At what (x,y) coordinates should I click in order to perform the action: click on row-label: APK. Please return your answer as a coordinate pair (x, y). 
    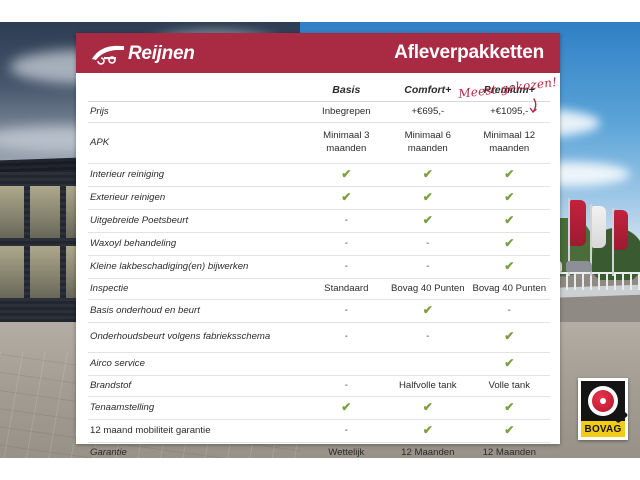
    Looking at the image, I should click on (100, 142).